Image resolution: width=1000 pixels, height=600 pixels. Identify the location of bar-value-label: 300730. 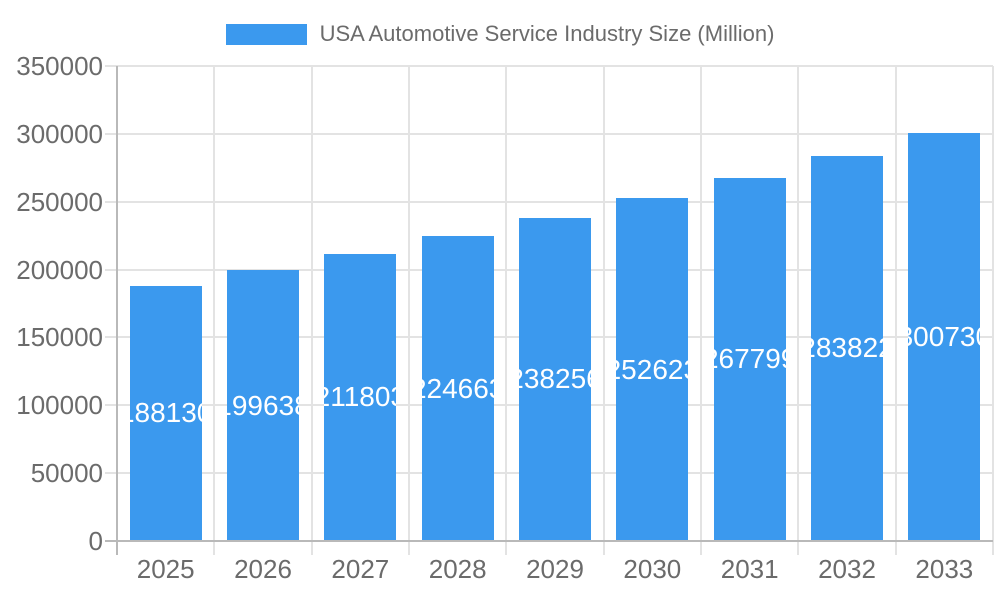
(944, 336).